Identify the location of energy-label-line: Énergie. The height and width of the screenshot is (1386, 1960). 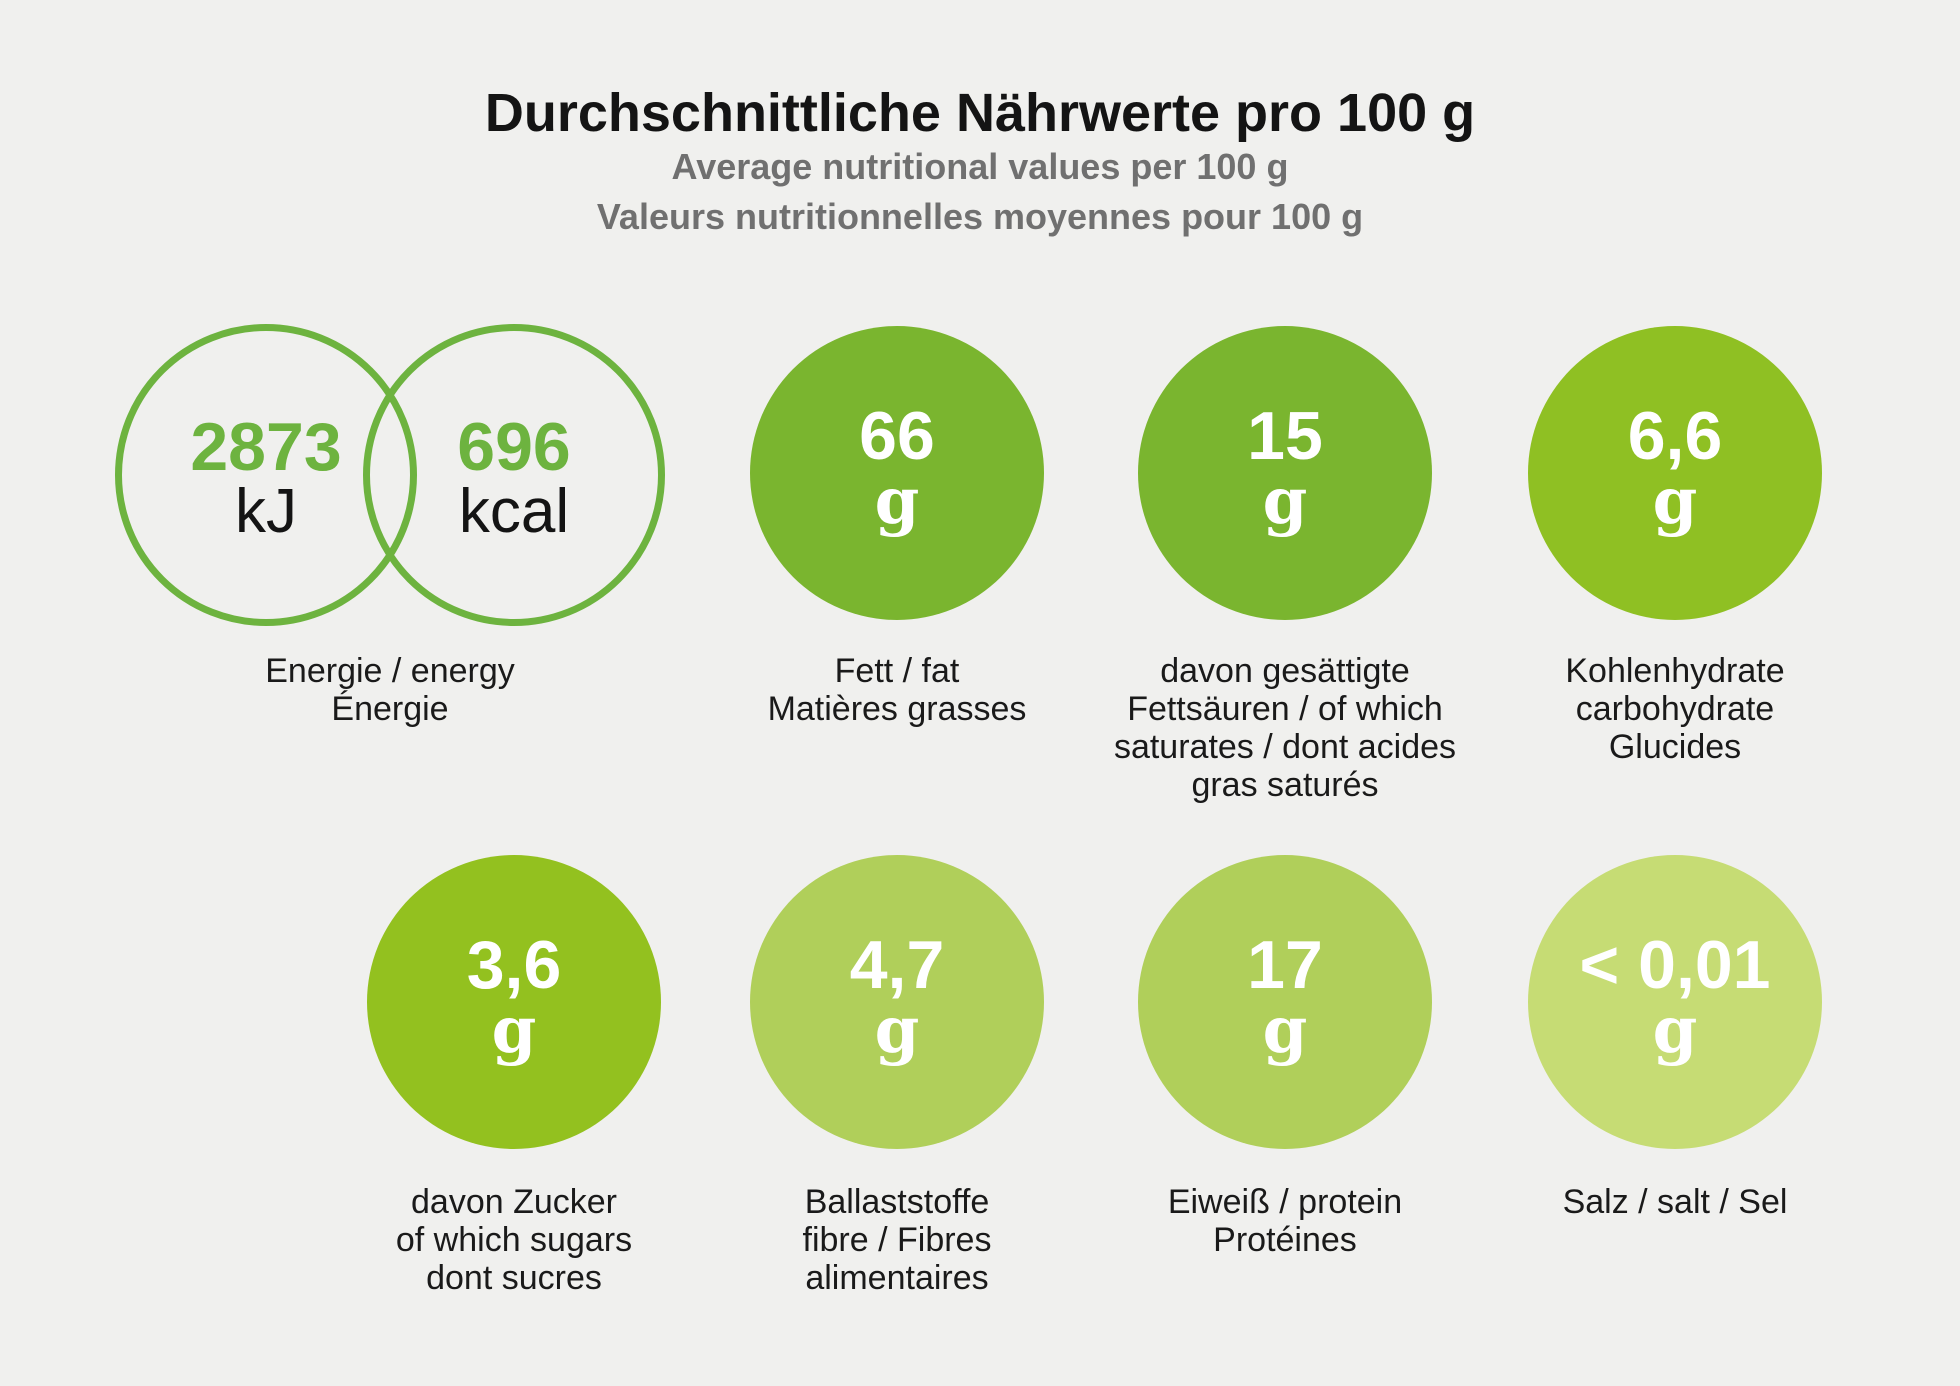
(390, 709).